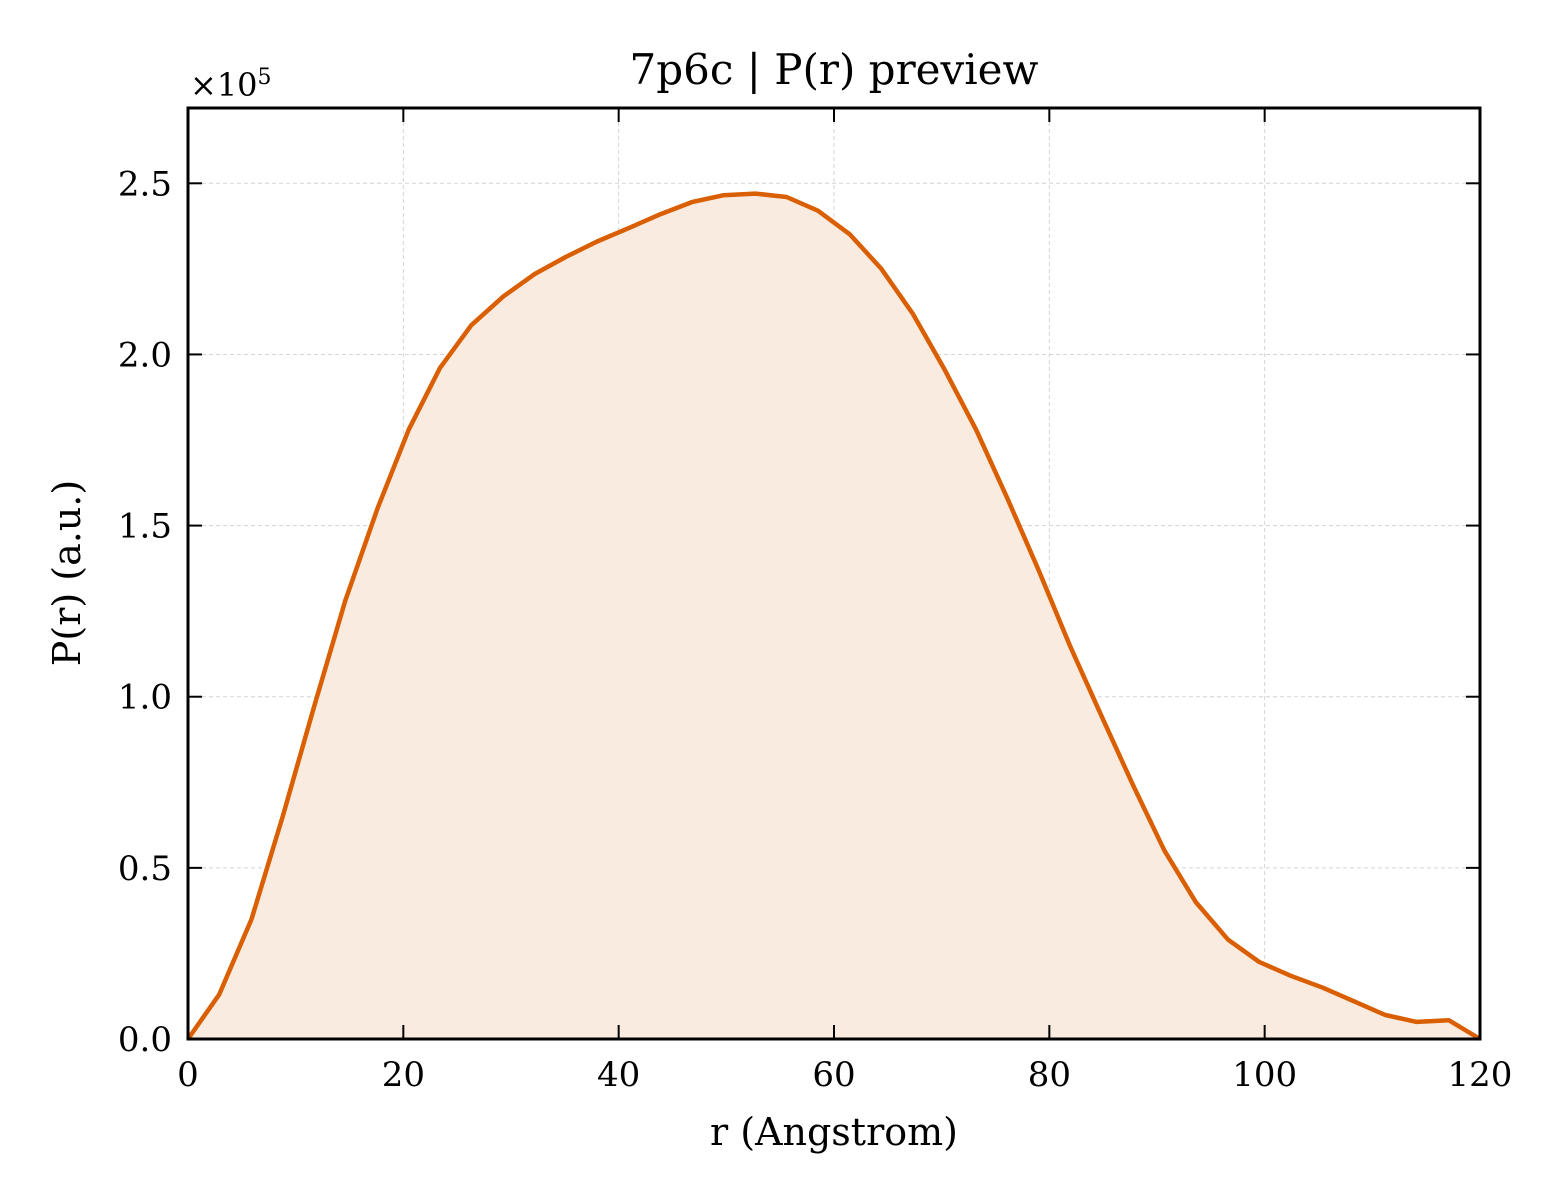  Describe the element at coordinates (618, 1075) in the screenshot. I see `x-tick-label: 40` at that location.